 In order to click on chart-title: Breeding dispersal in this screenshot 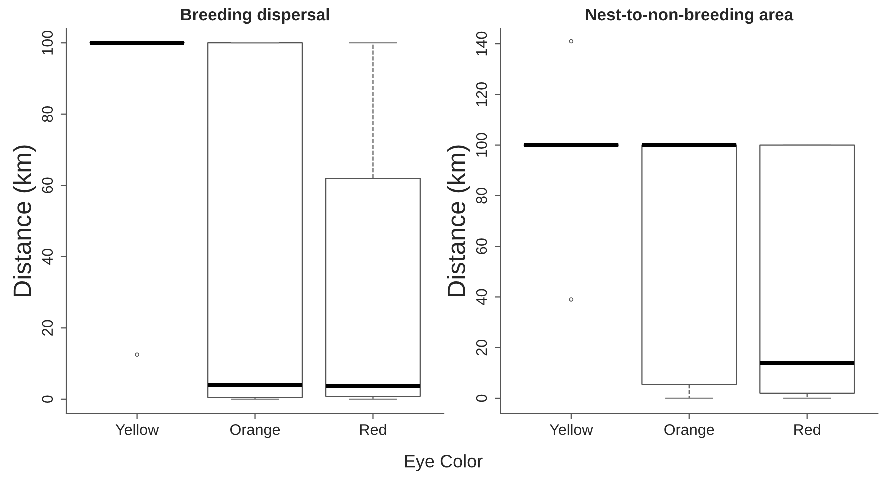, I will do `click(255, 16)`.